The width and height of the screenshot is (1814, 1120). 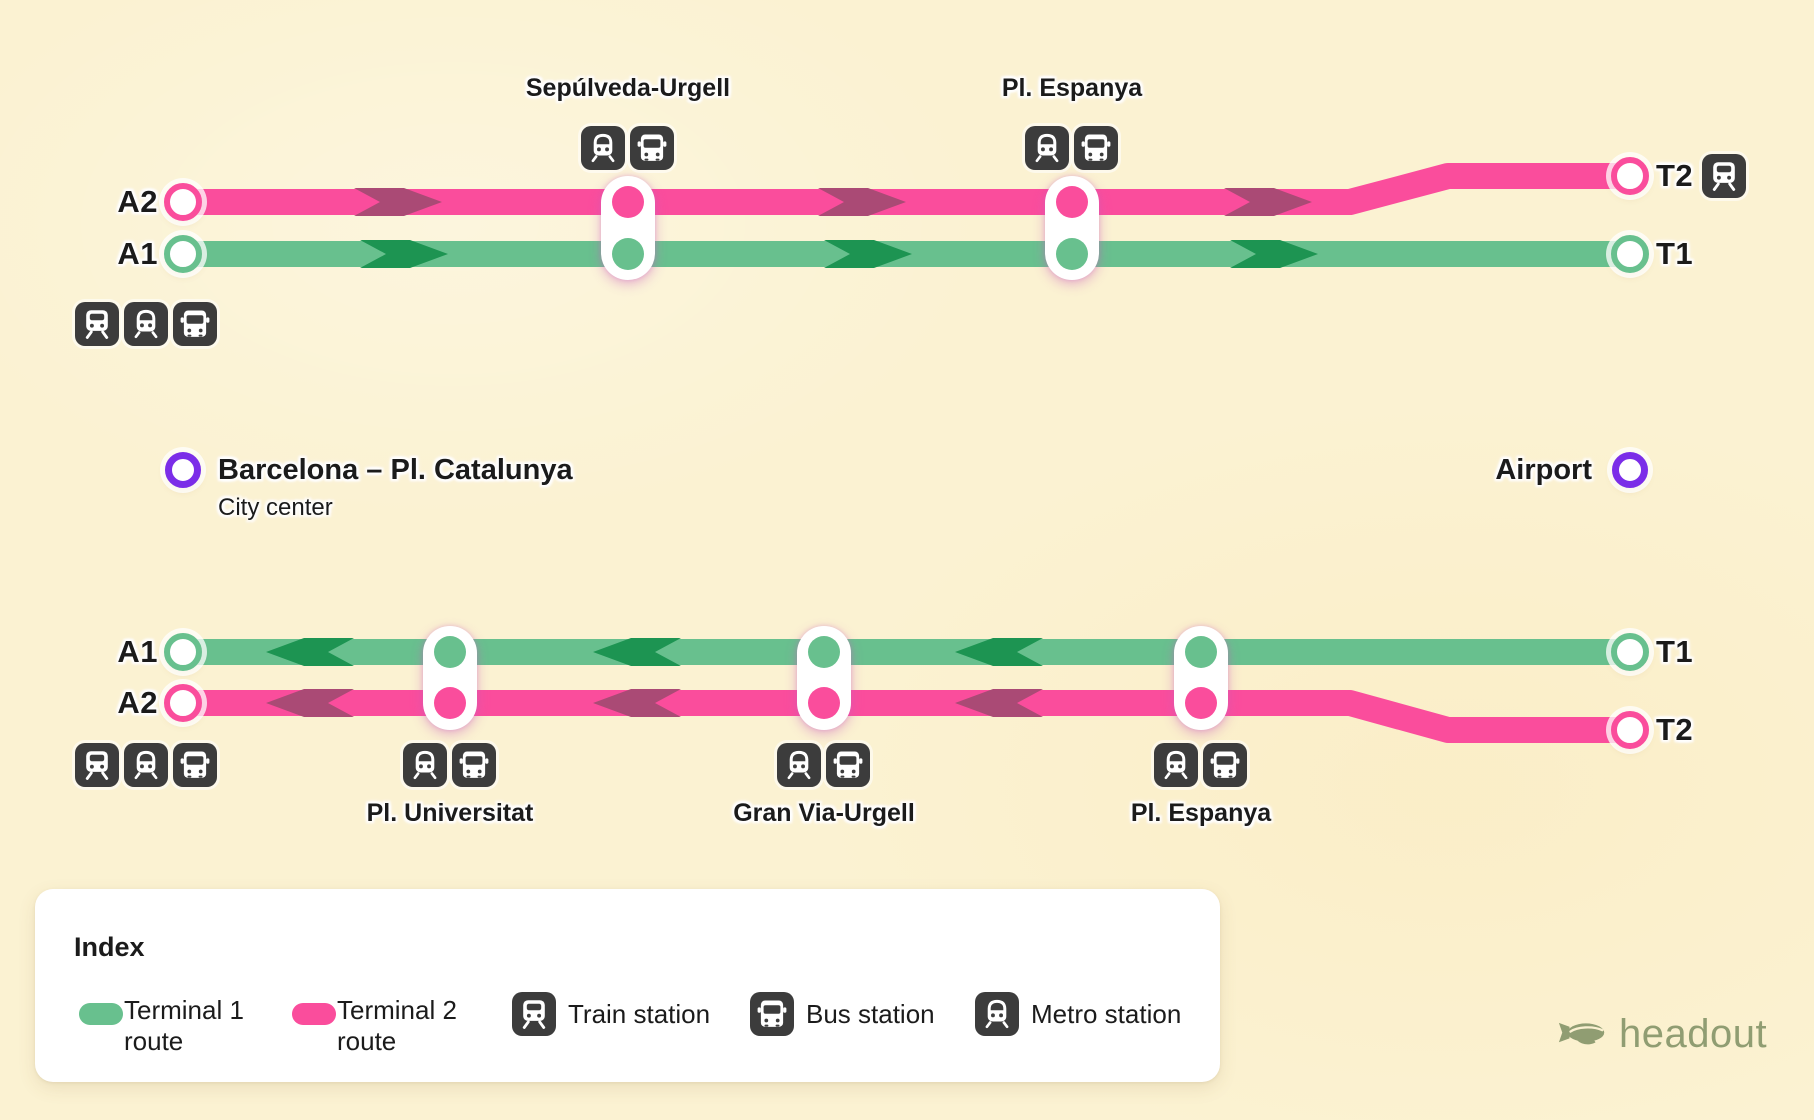 What do you see at coordinates (183, 470) in the screenshot?
I see `city-center-node` at bounding box center [183, 470].